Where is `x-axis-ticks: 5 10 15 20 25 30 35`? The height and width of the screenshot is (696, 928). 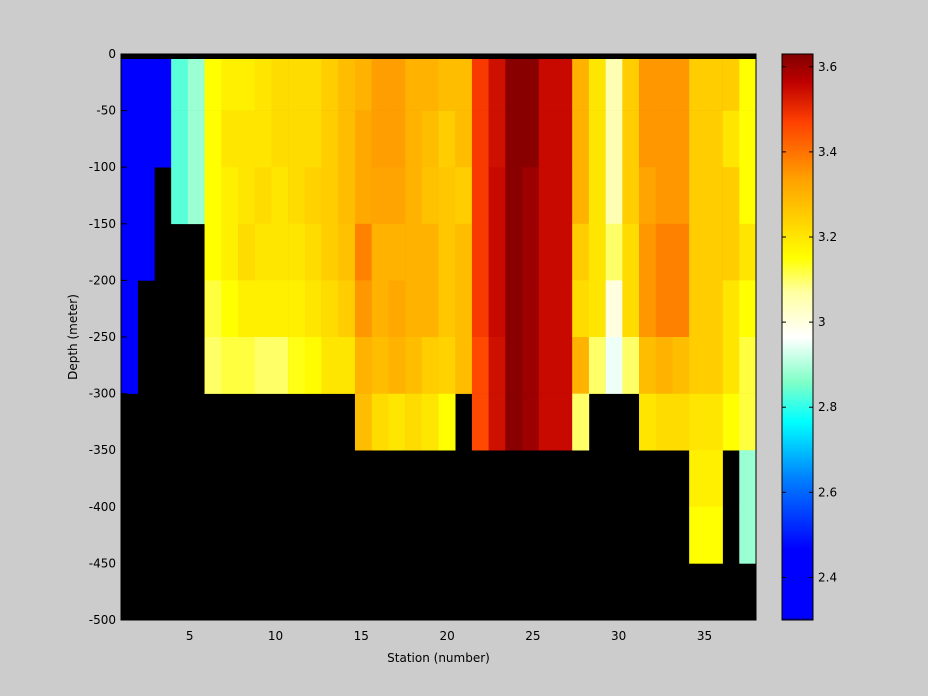
x-axis-ticks: 5 10 15 20 25 30 35 is located at coordinates (449, 628).